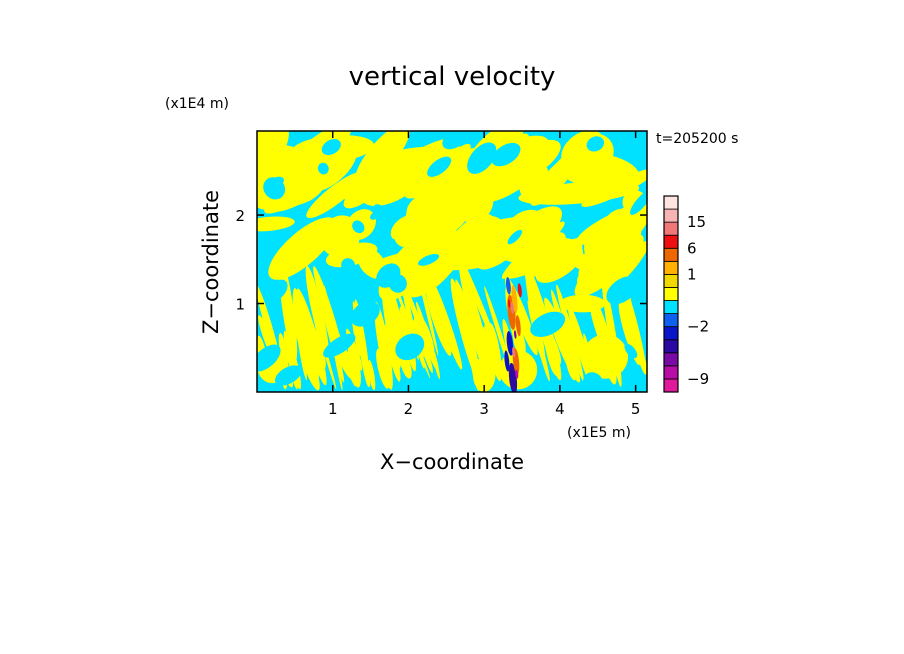 Image resolution: width=904 pixels, height=654 pixels. Describe the element at coordinates (197, 104) in the screenshot. I see `y-scale-label: (x1E4 m)` at that location.